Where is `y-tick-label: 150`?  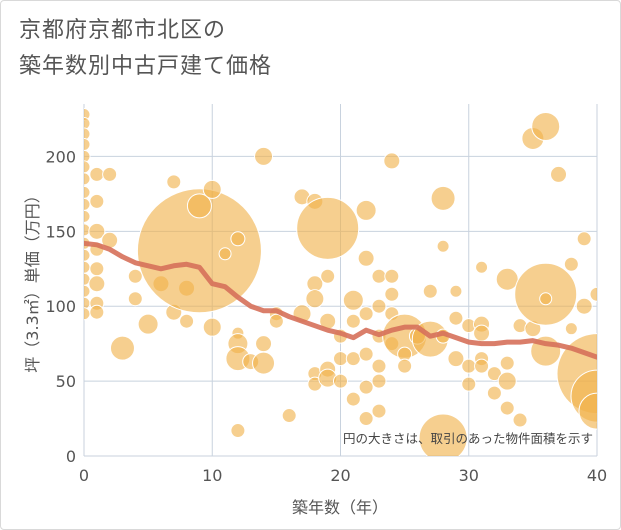 y-tick-label: 150 is located at coordinates (60, 231).